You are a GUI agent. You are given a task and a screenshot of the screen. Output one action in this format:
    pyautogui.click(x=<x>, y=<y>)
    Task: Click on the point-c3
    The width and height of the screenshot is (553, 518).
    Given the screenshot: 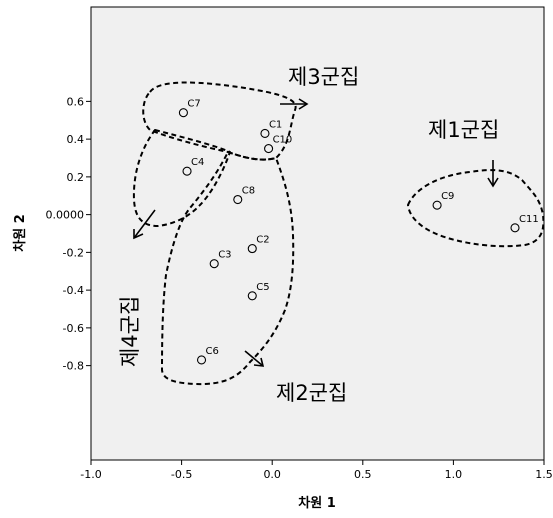 What is the action you would take?
    pyautogui.click(x=214, y=264)
    